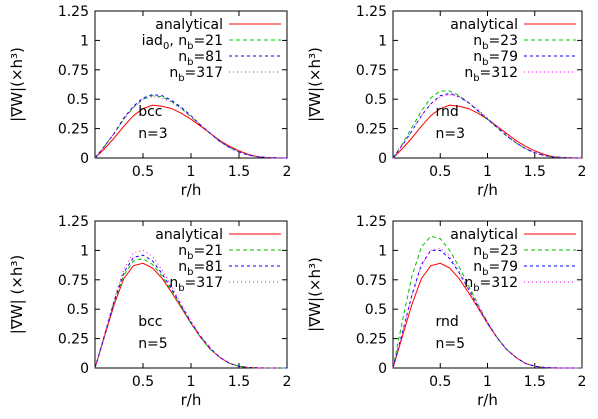  I want to click on legend-text: iad, so click(152, 41).